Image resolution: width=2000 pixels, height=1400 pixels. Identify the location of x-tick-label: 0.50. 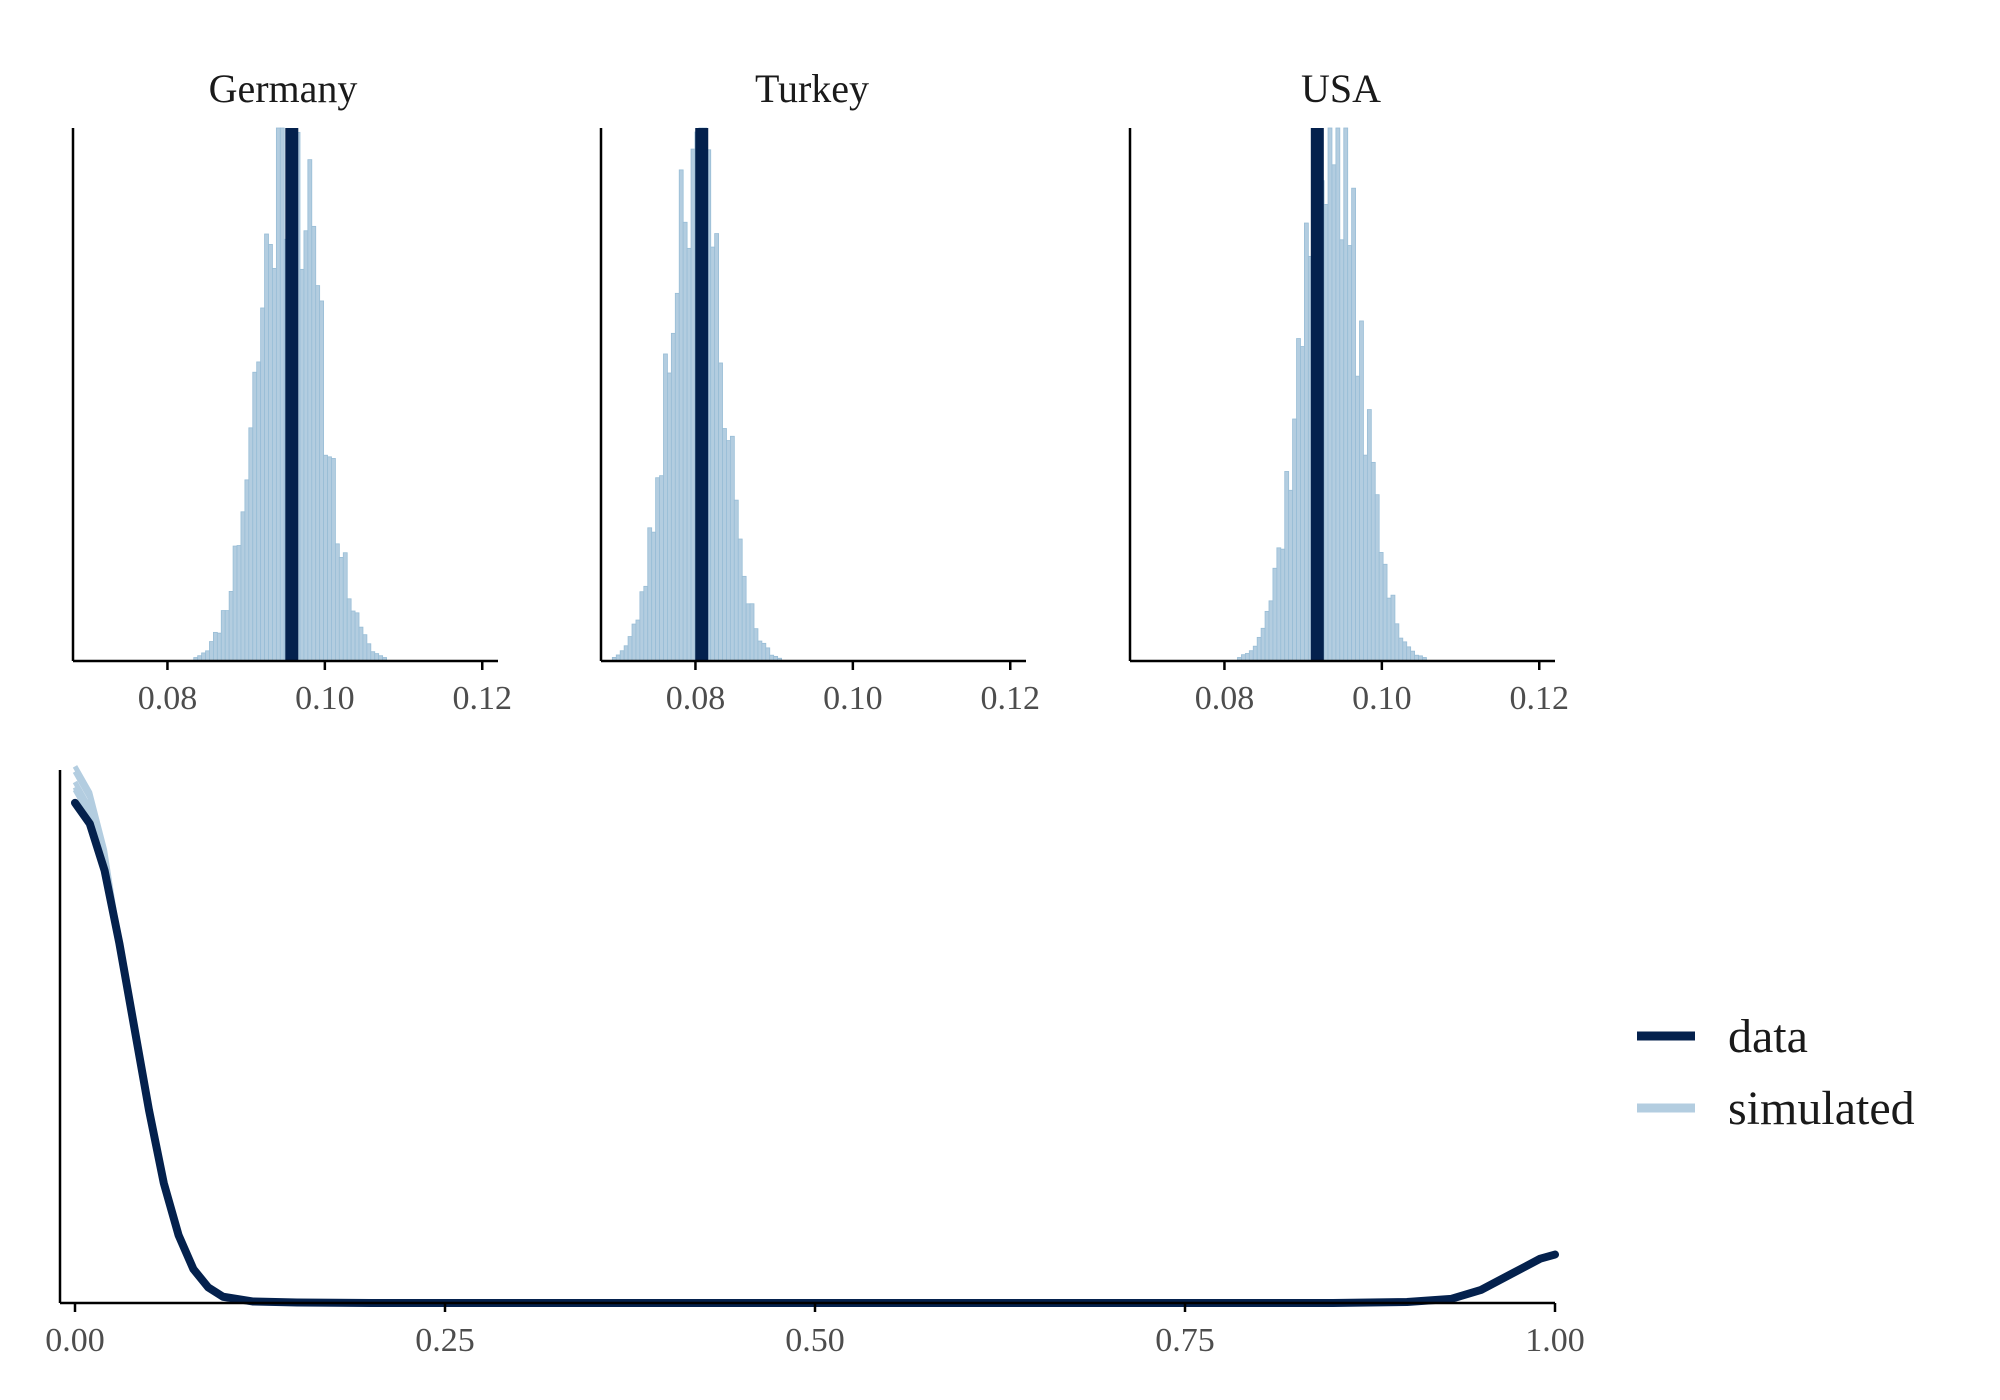
(815, 1340).